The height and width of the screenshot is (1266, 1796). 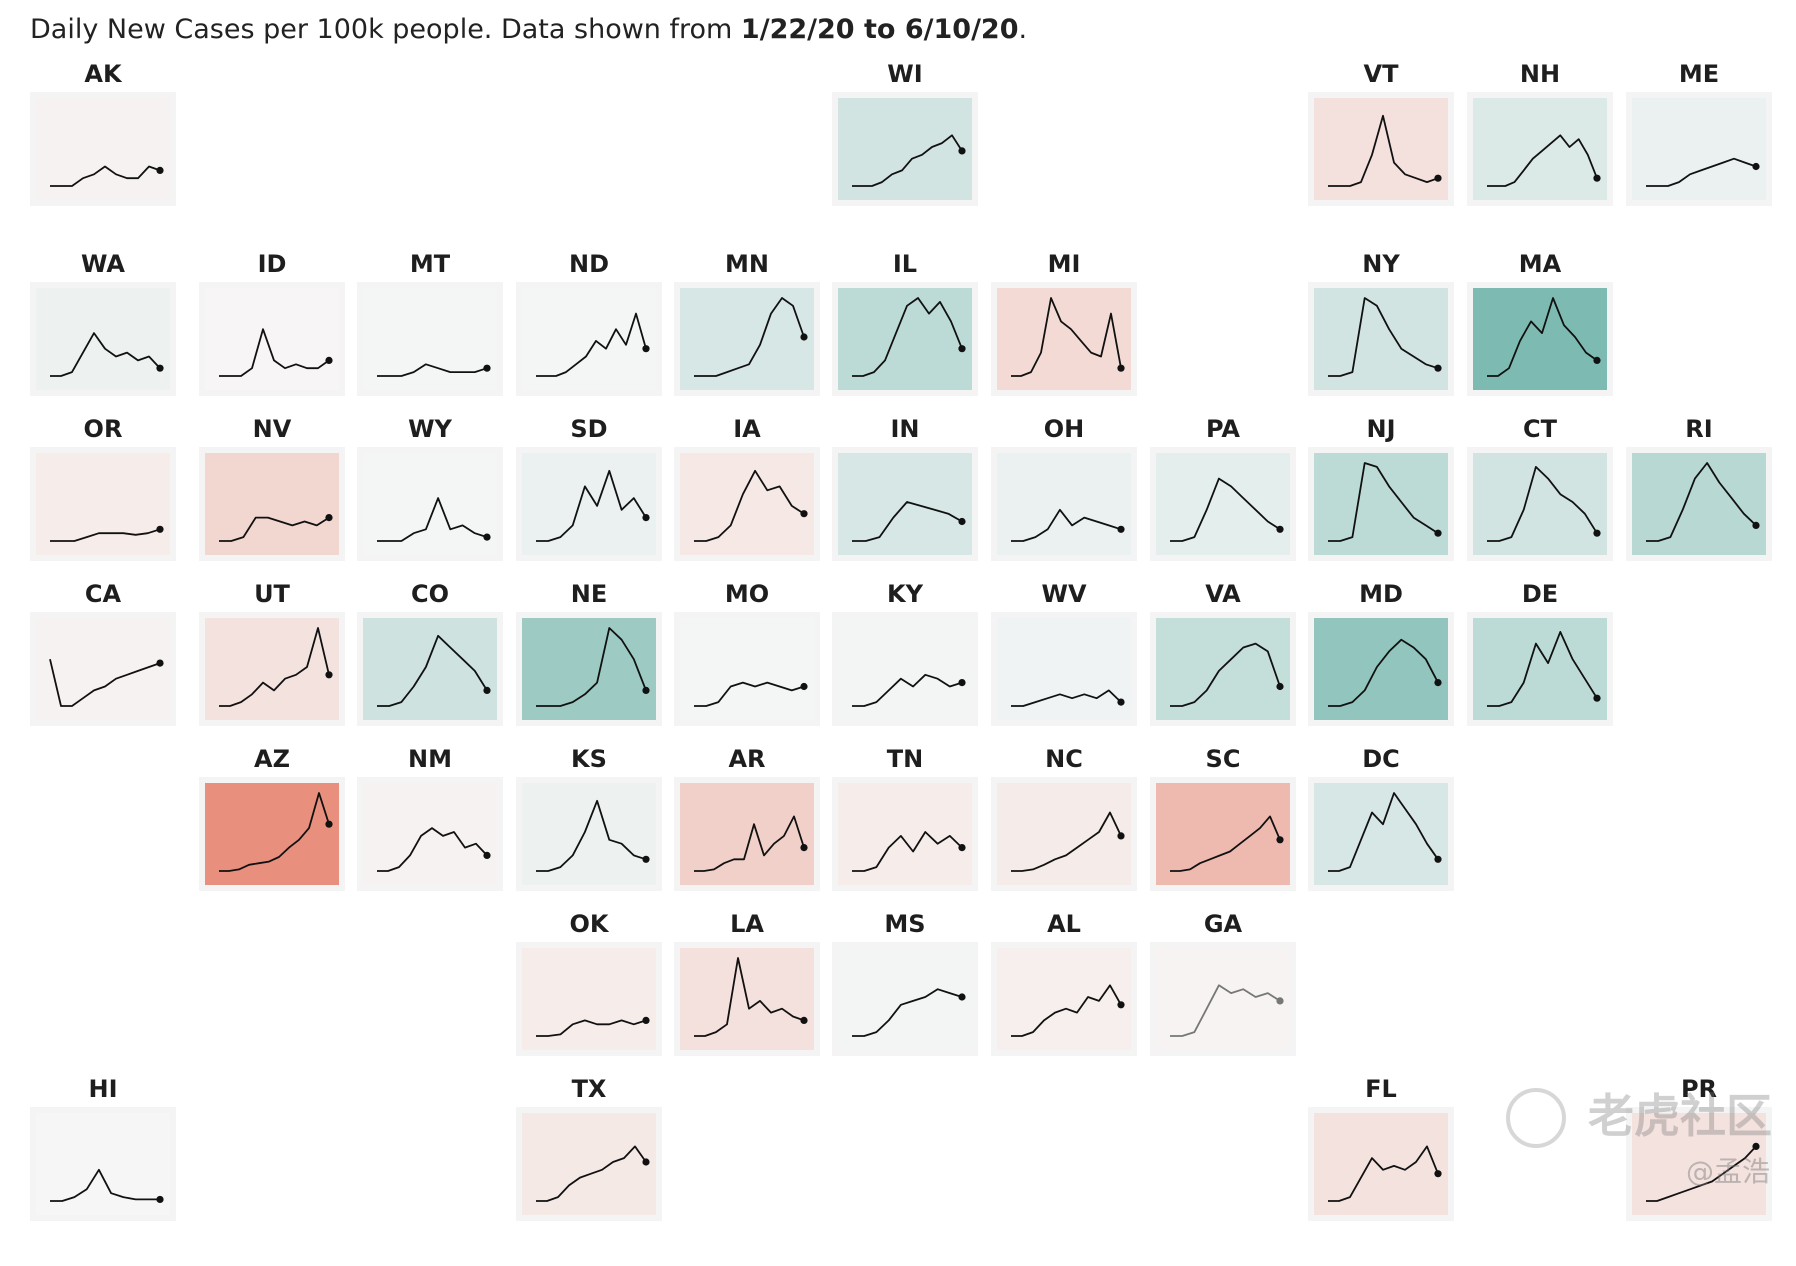 What do you see at coordinates (588, 264) in the screenshot?
I see `state-label: ND` at bounding box center [588, 264].